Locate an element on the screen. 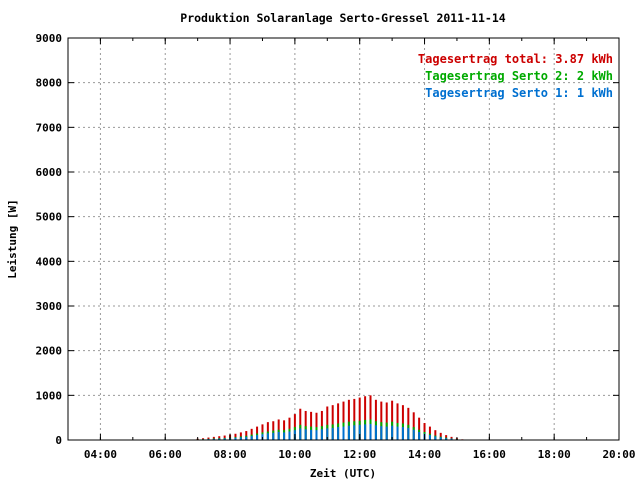 The width and height of the screenshot is (640, 480). y-tick-label: 8000 is located at coordinates (49, 83).